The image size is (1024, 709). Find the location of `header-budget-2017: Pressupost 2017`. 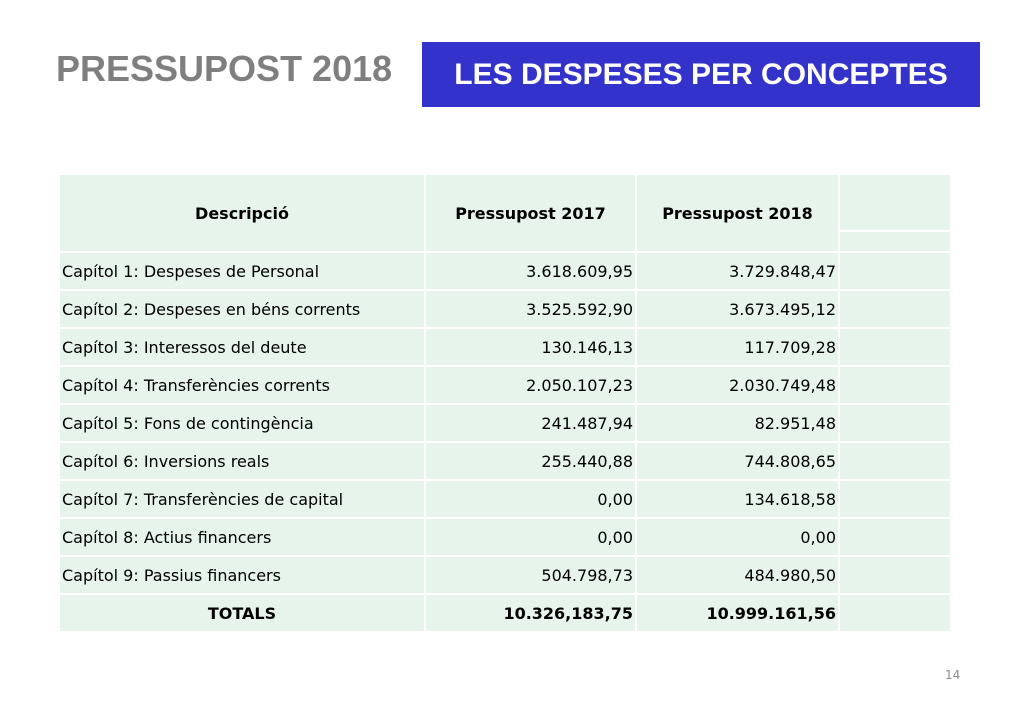

header-budget-2017: Pressupost 2017 is located at coordinates (530, 213).